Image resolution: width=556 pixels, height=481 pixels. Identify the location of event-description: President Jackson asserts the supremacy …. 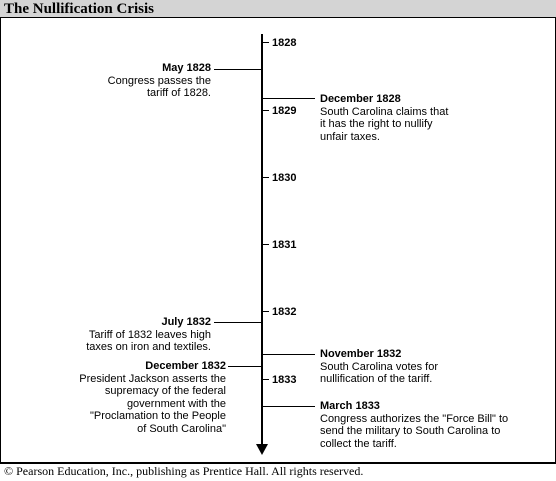
(152, 403).